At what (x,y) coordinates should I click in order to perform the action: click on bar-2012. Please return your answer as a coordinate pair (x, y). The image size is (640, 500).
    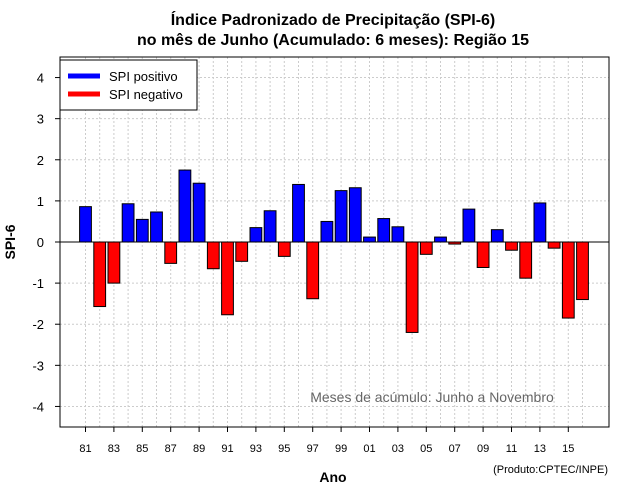
    Looking at the image, I should click on (526, 260).